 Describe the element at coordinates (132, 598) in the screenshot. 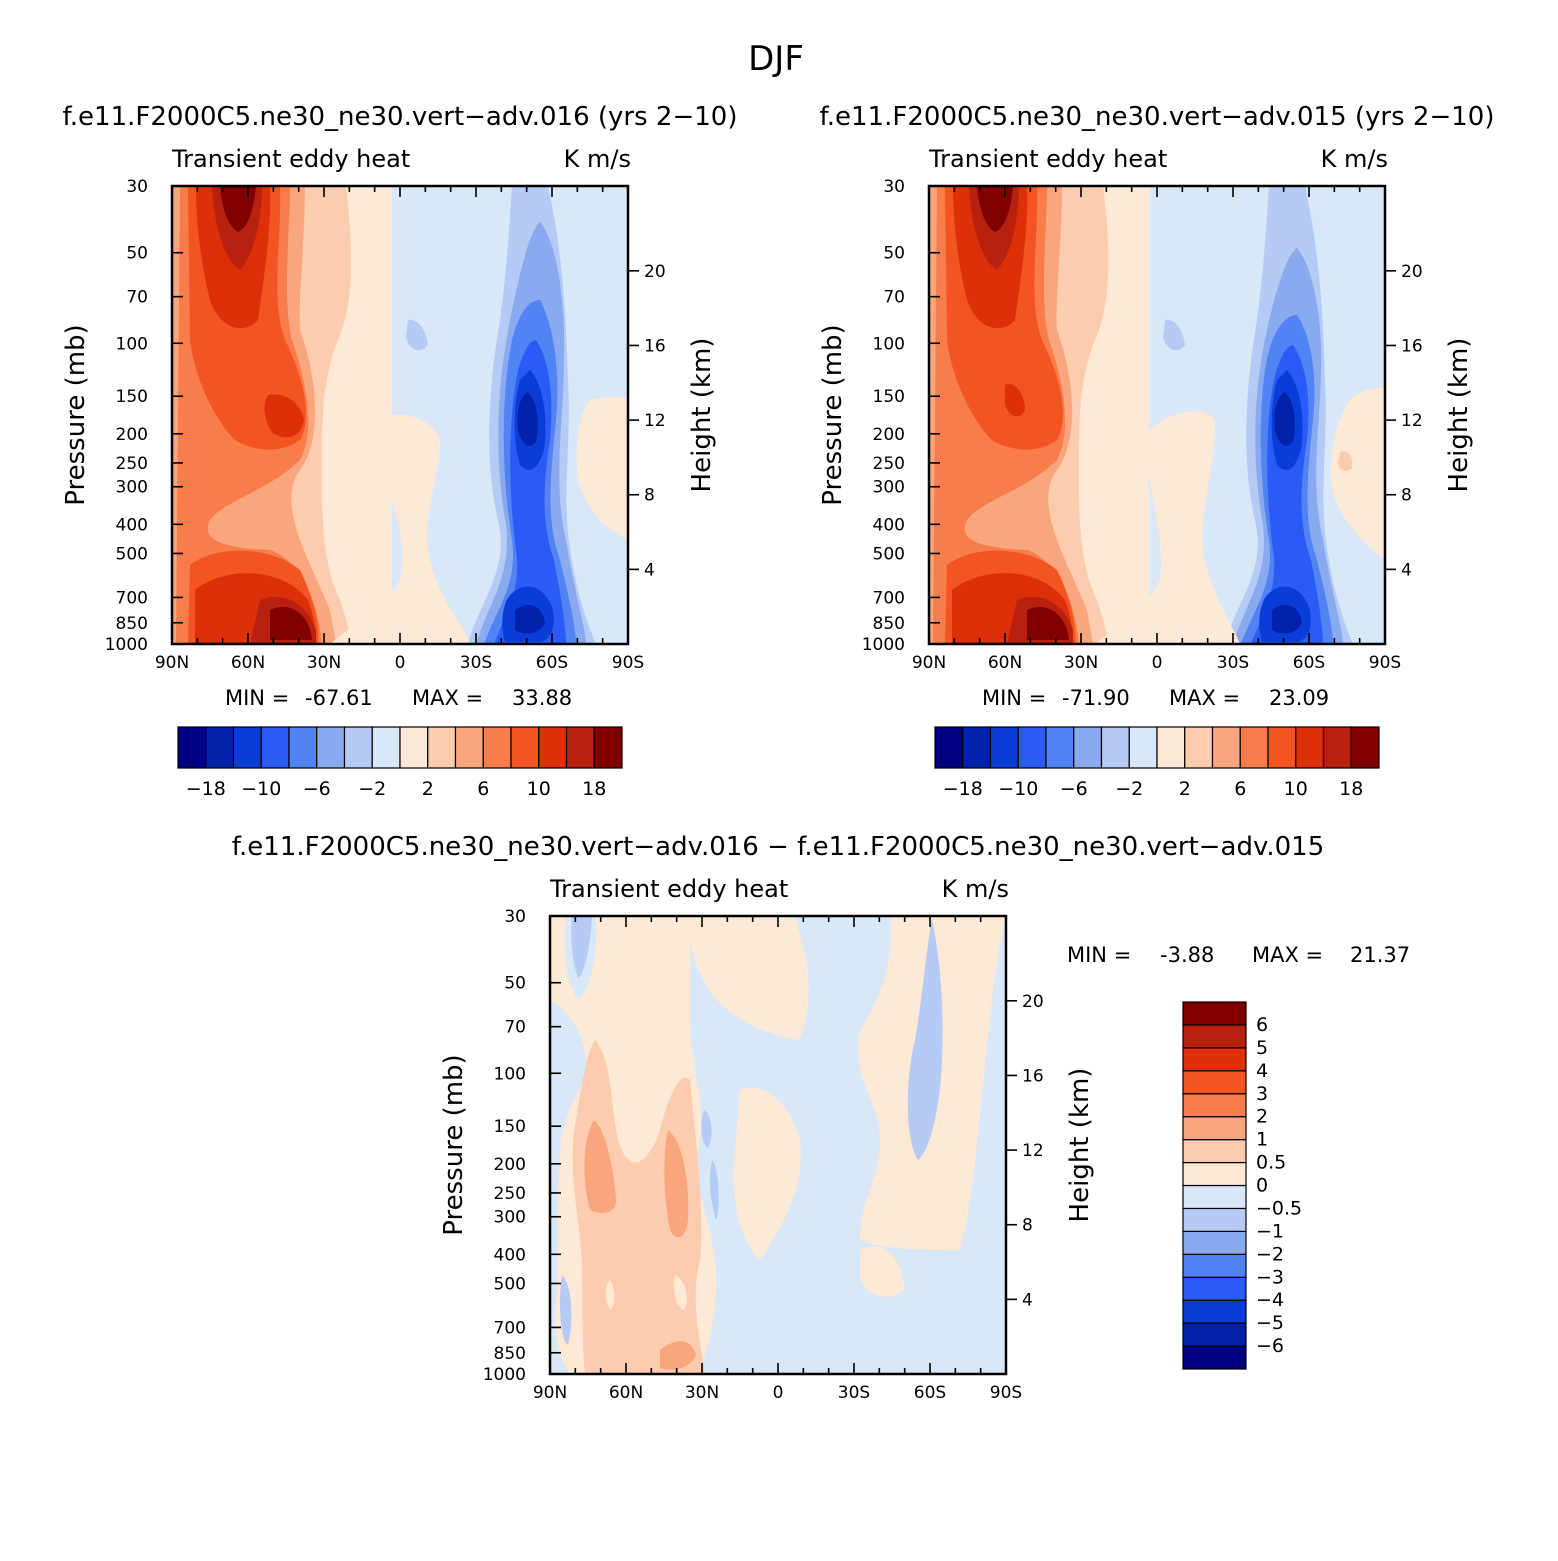

I see `y-tick-label: 700` at that location.